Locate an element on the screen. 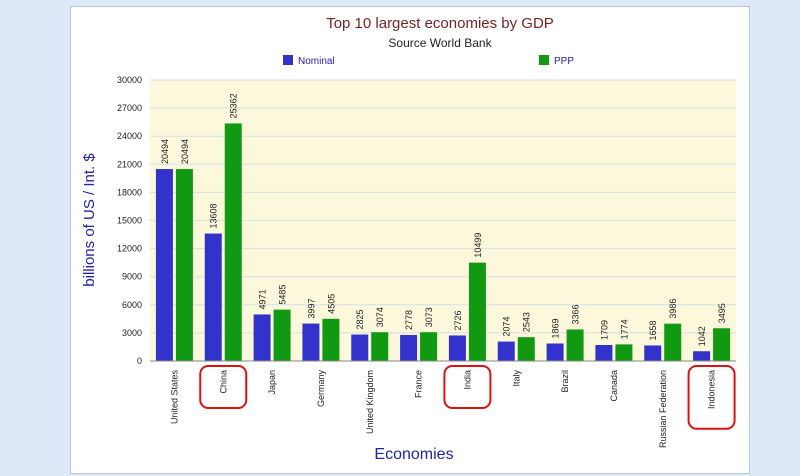  data-label: 13608 is located at coordinates (214, 216).